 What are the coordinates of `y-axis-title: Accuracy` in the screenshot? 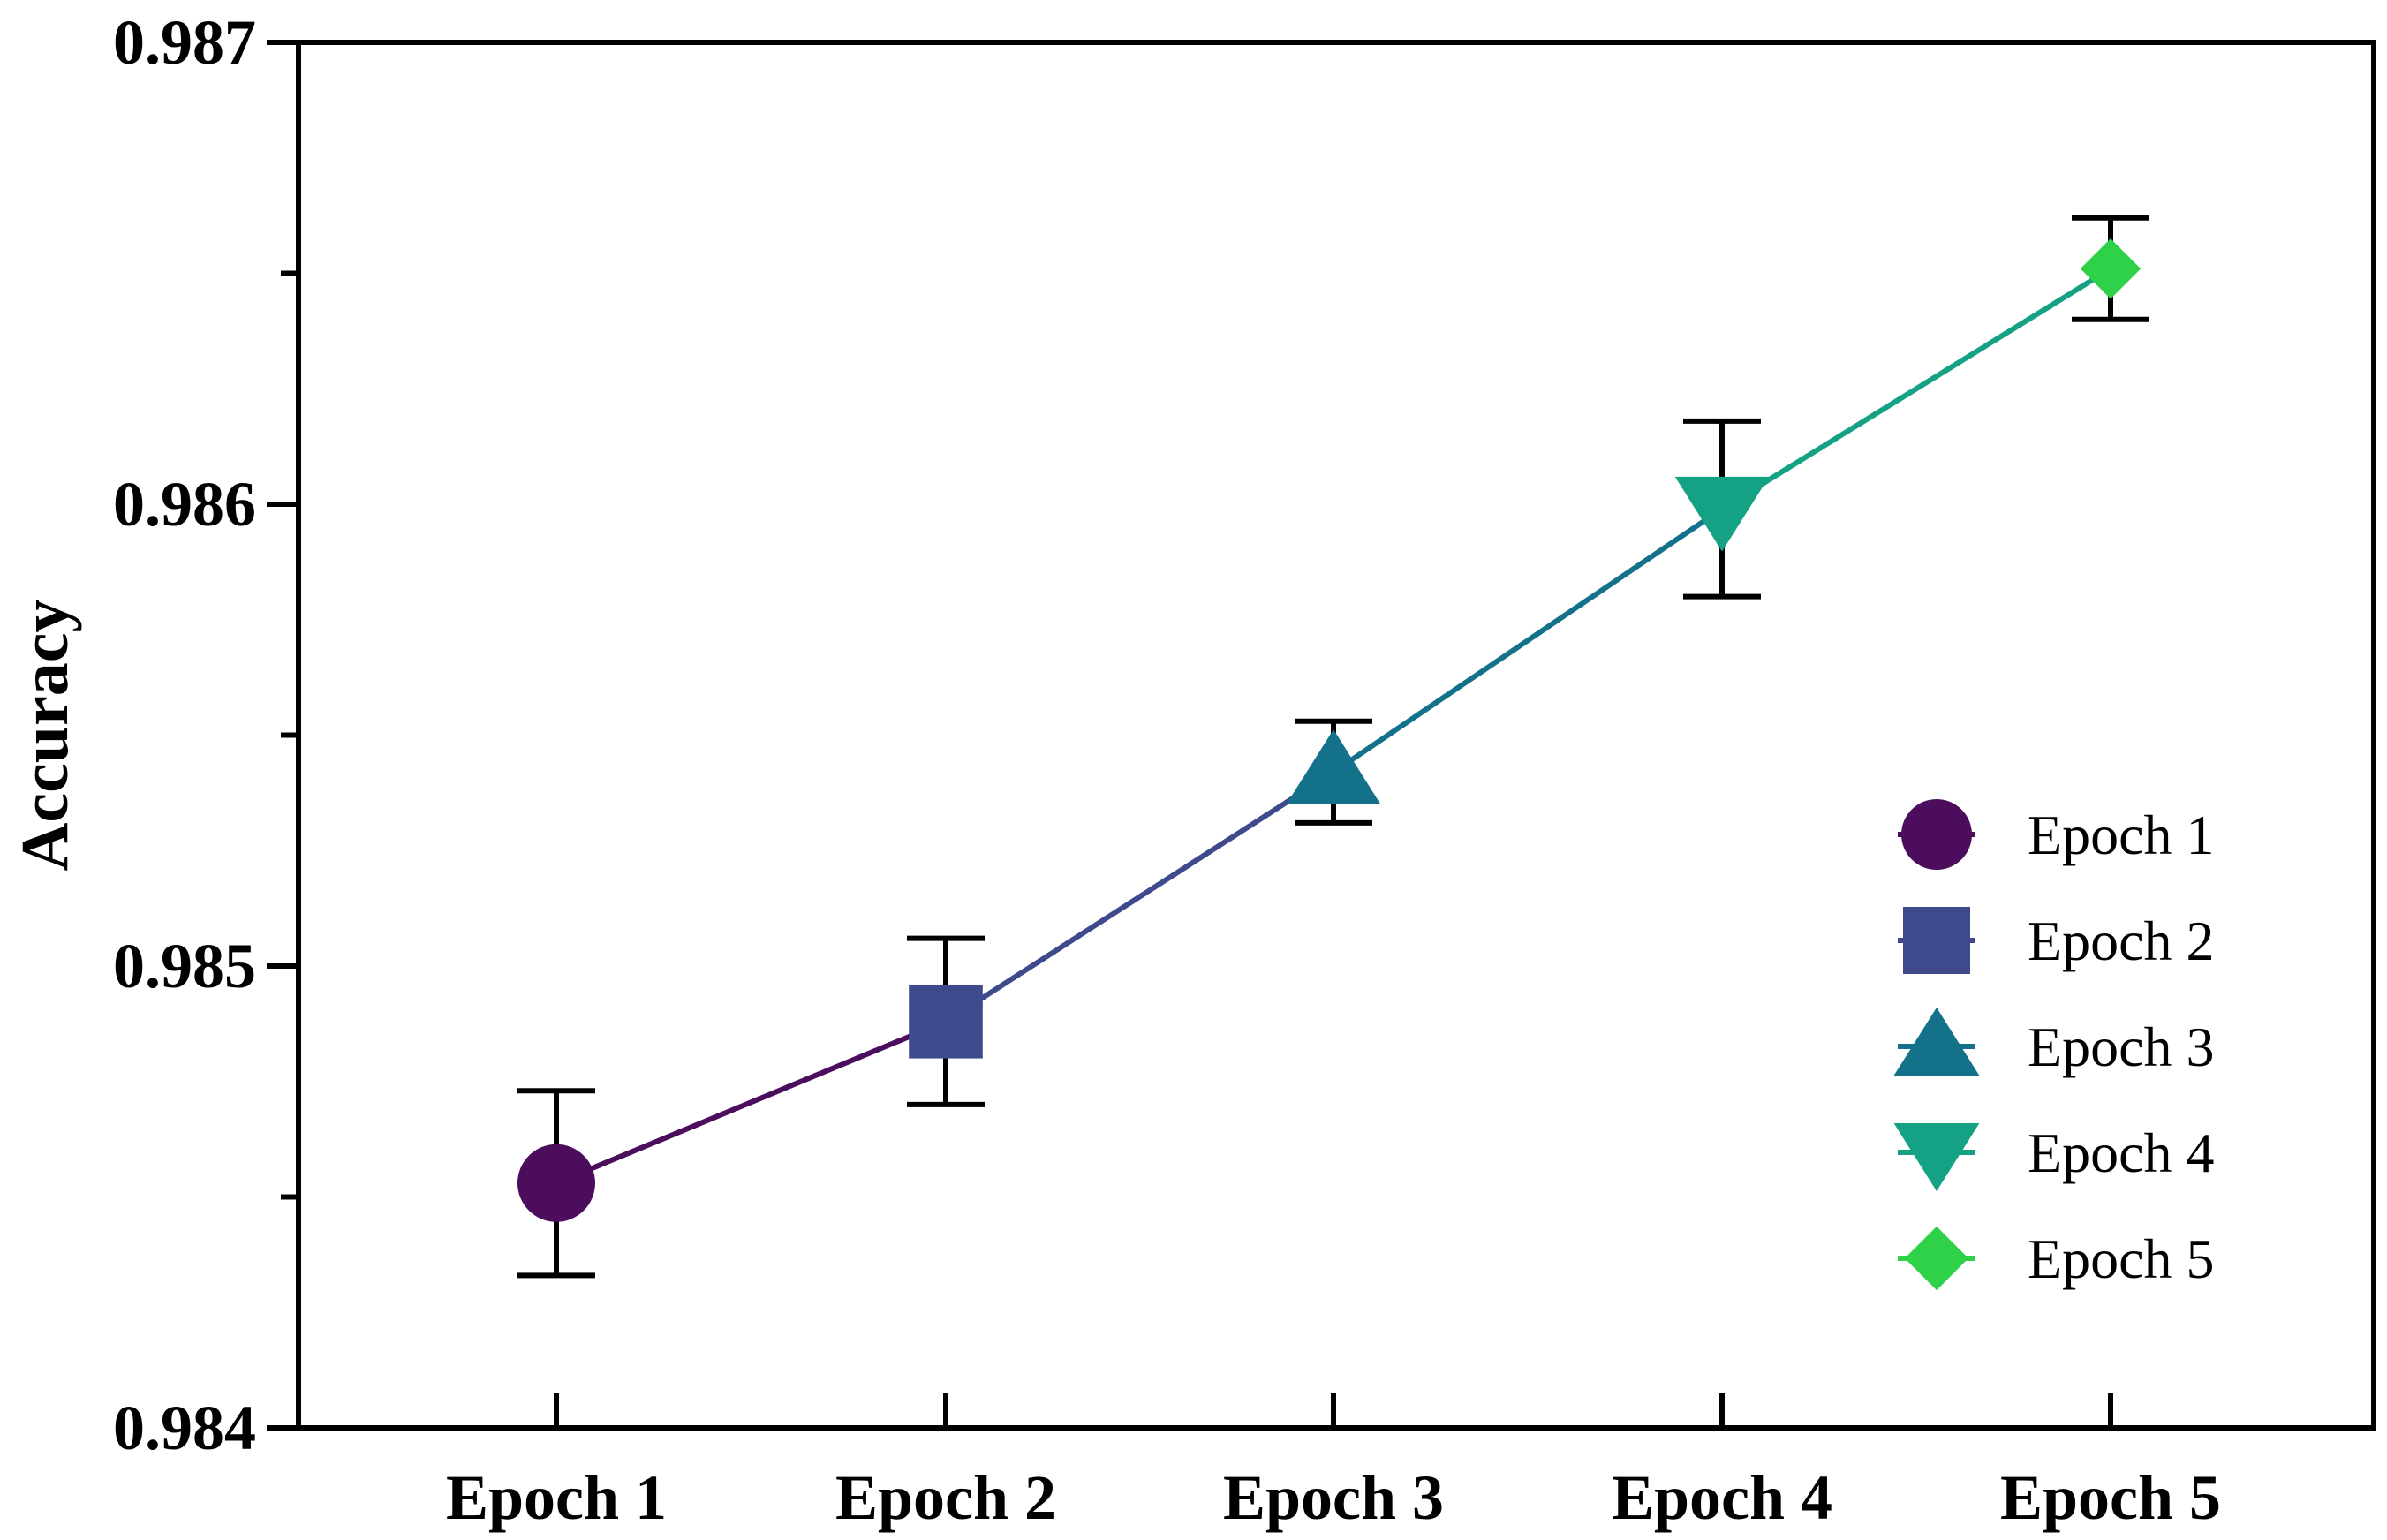 It's located at (45, 735).